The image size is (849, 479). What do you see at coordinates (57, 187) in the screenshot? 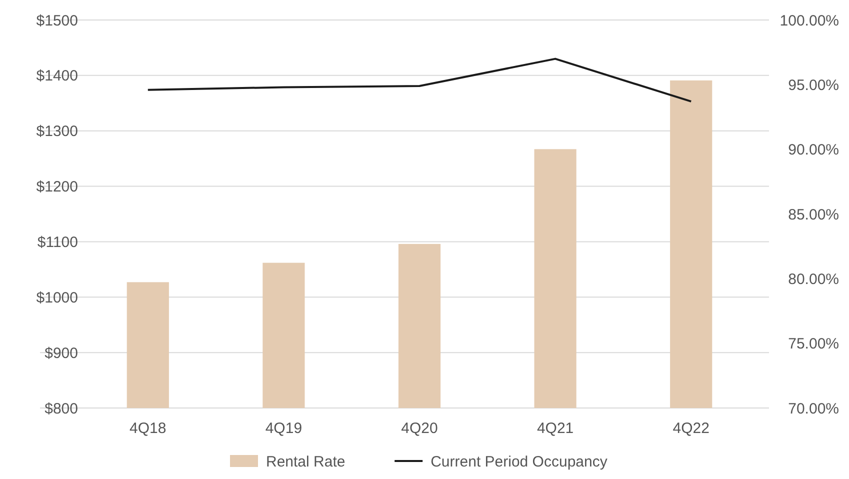
I see `y-tick-label: $1200` at bounding box center [57, 187].